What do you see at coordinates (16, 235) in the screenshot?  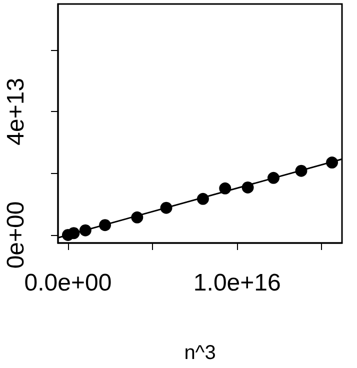 I see `y-tick-label: 0e+00` at bounding box center [16, 235].